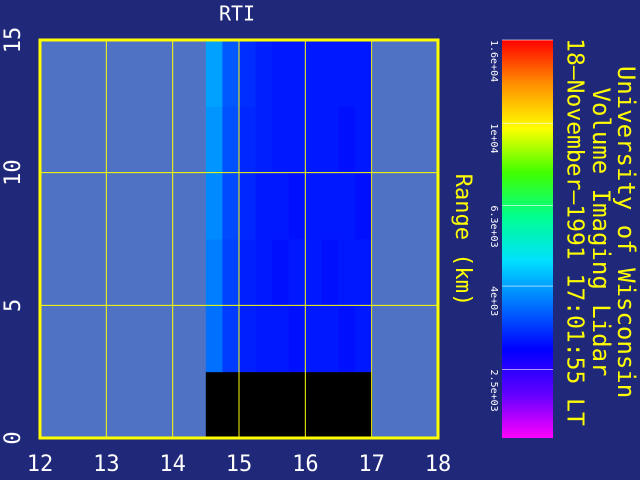 The image size is (640, 480). I want to click on colorbar-tick-label: 4e+03, so click(493, 301).